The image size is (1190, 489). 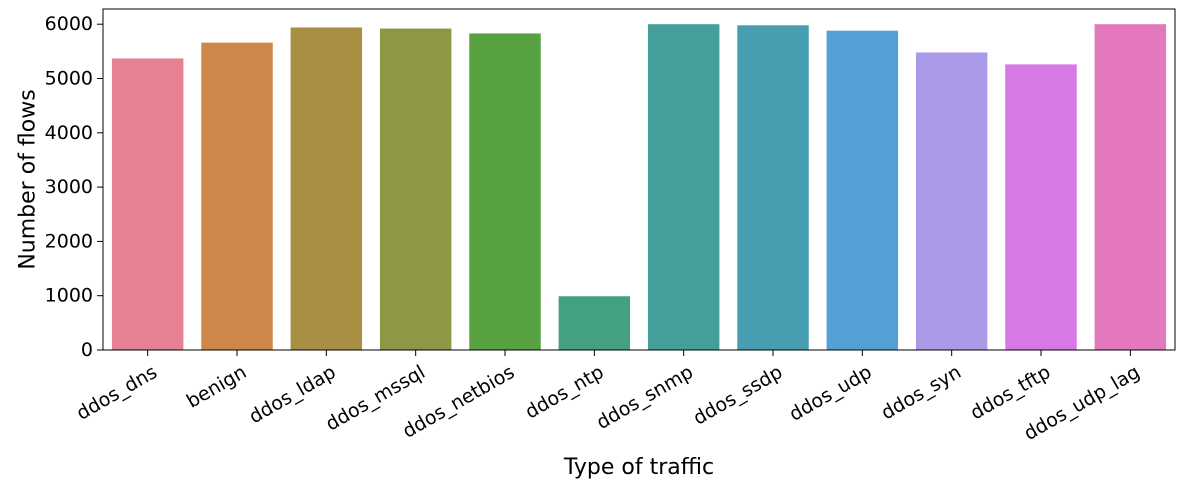 I want to click on bar-ddos-ldap, so click(x=326, y=189).